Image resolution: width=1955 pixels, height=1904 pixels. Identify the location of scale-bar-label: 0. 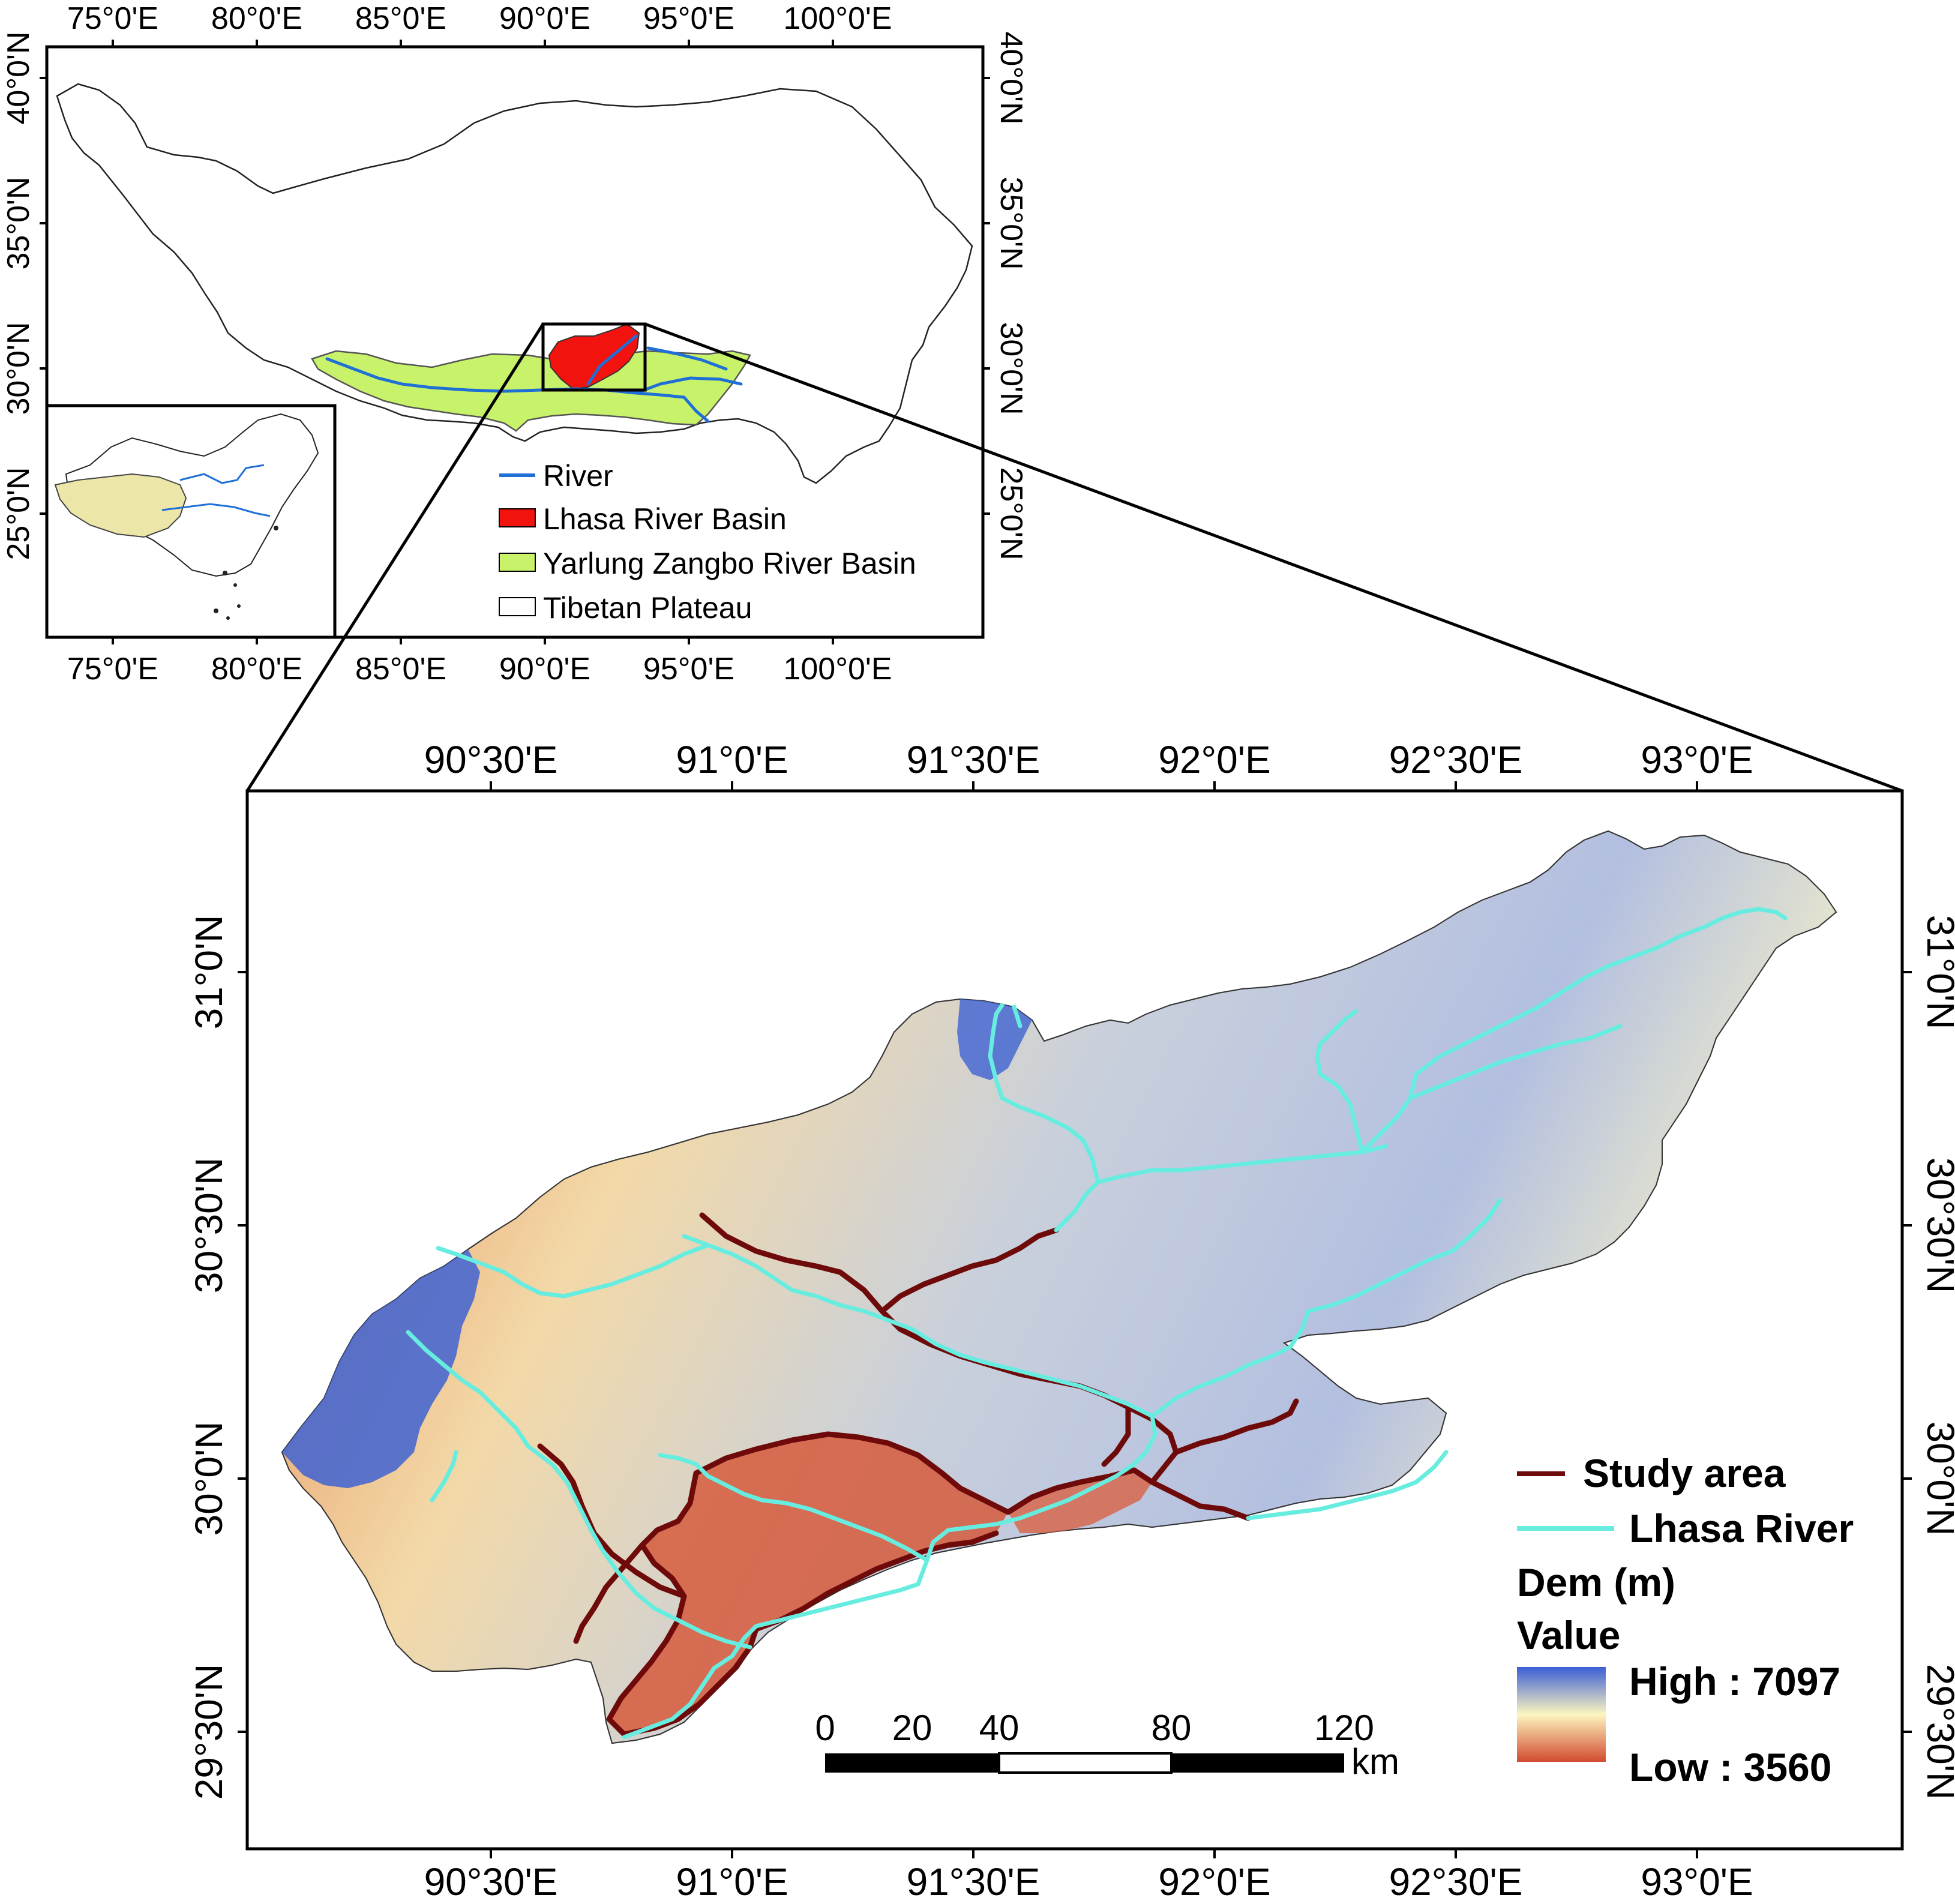
(825, 1728).